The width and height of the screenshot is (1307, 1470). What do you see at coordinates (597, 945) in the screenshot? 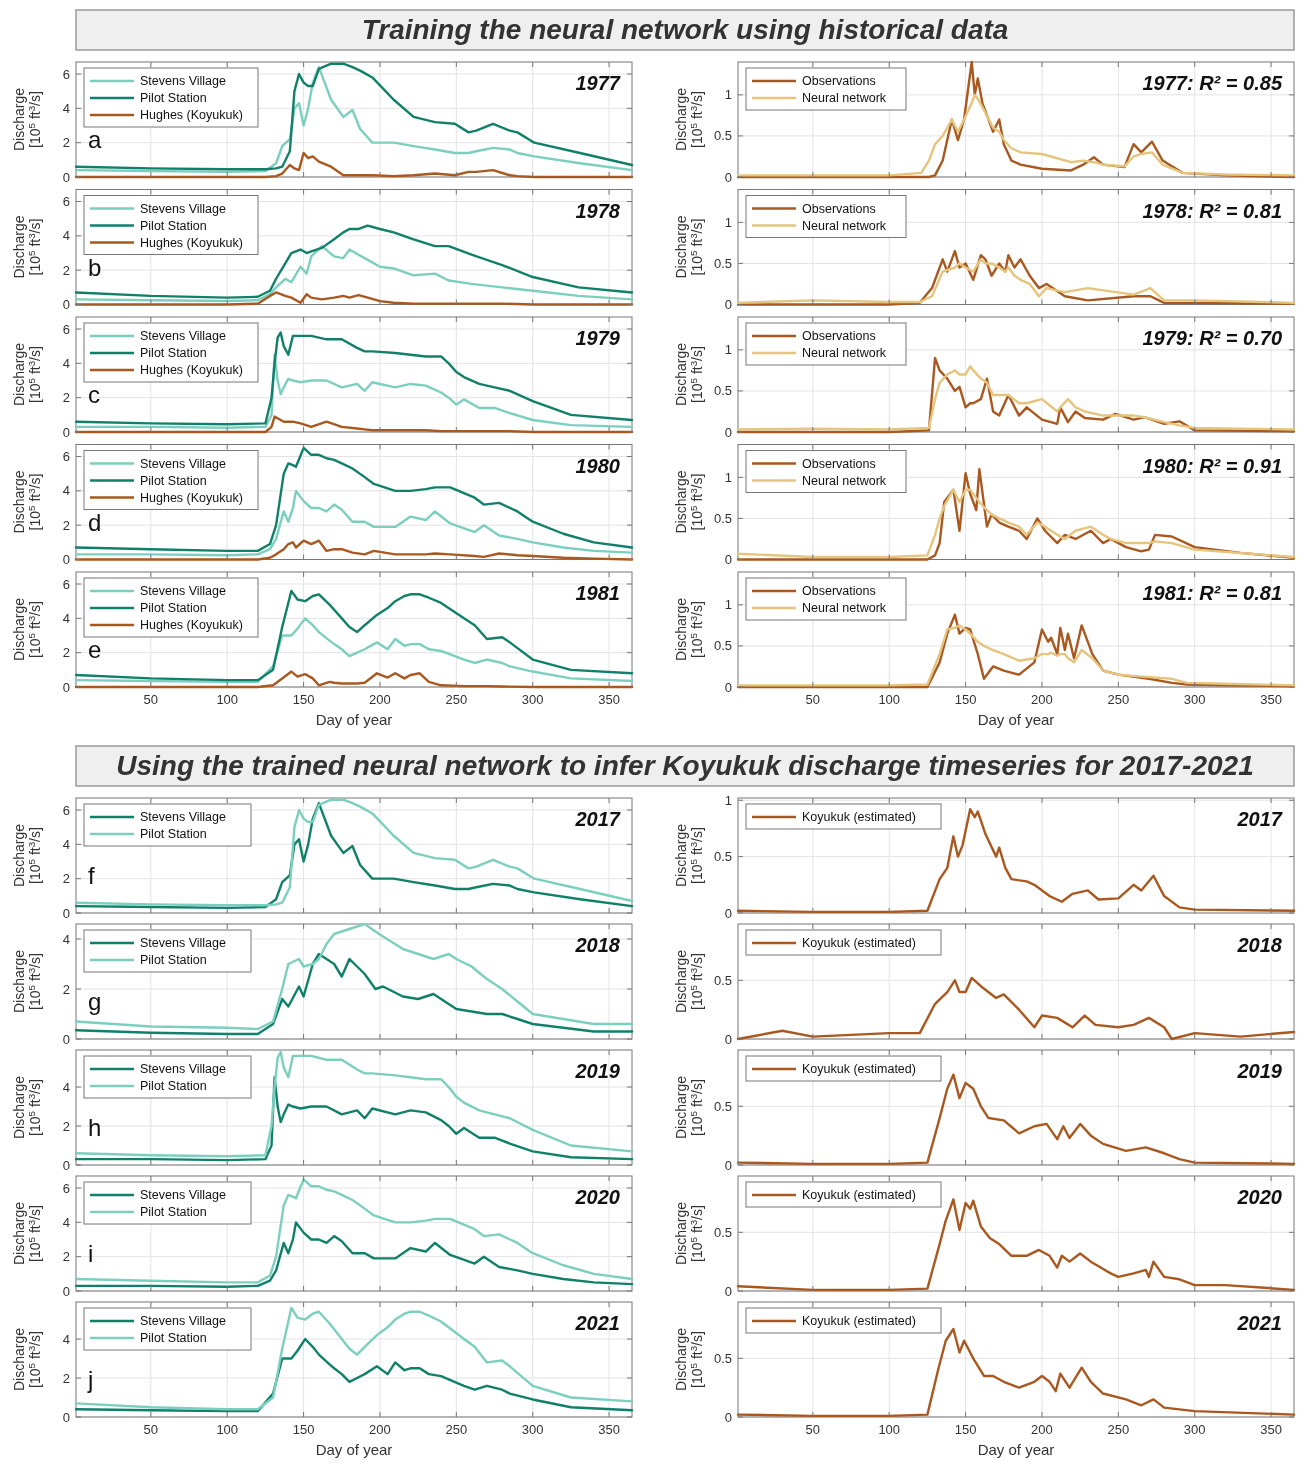
I see `text: 2018` at bounding box center [597, 945].